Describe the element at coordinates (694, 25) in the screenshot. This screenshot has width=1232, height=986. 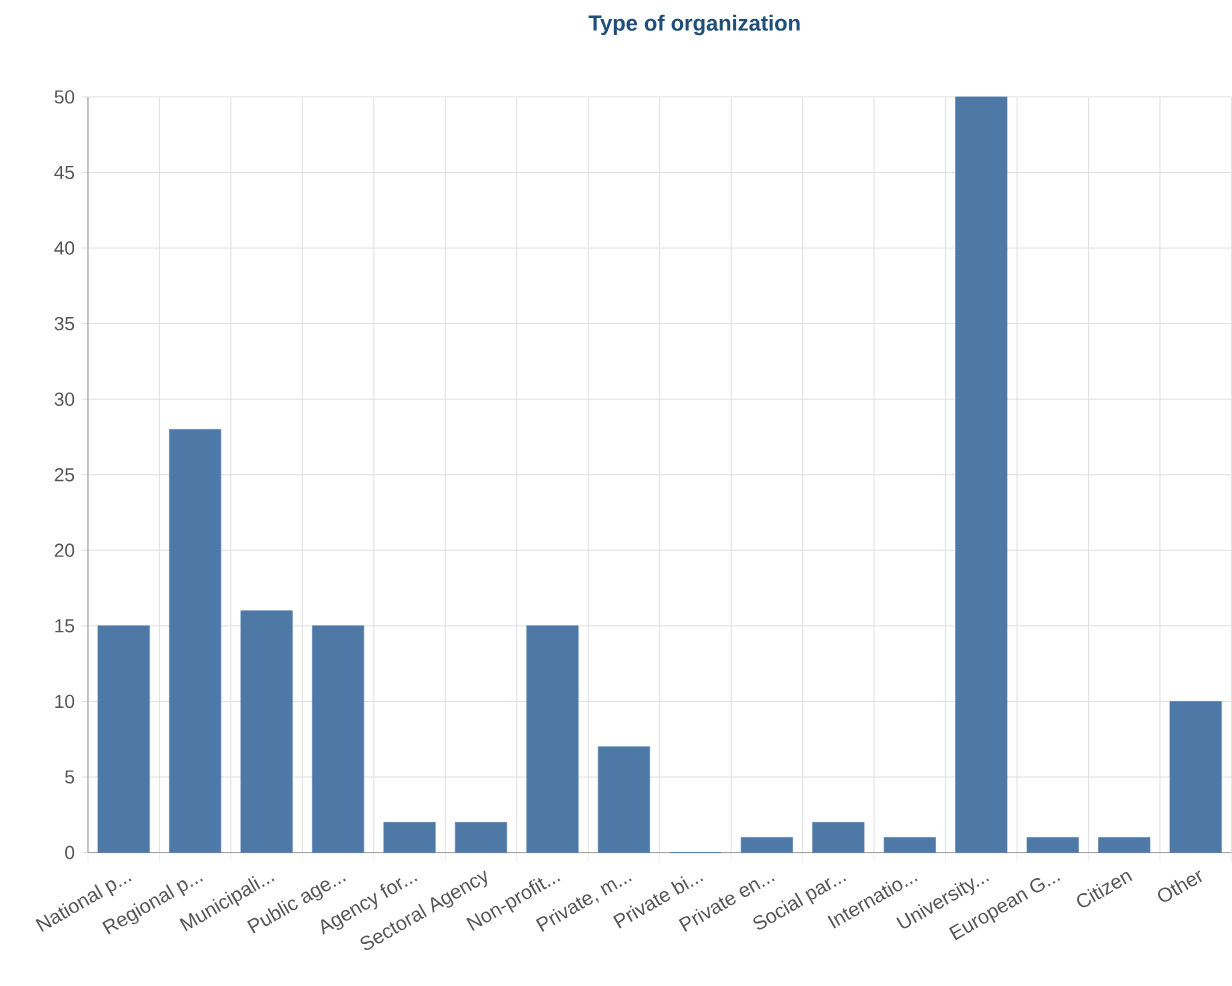
I see `chart-title: Type of organization` at that location.